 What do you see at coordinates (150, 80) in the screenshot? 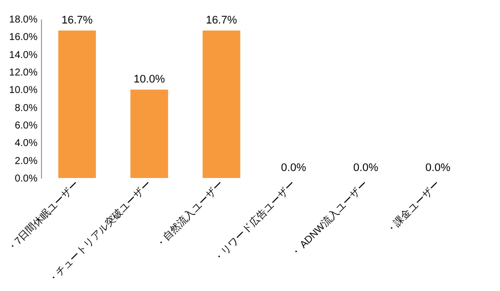
I see `data-label: 10.0%` at bounding box center [150, 80].